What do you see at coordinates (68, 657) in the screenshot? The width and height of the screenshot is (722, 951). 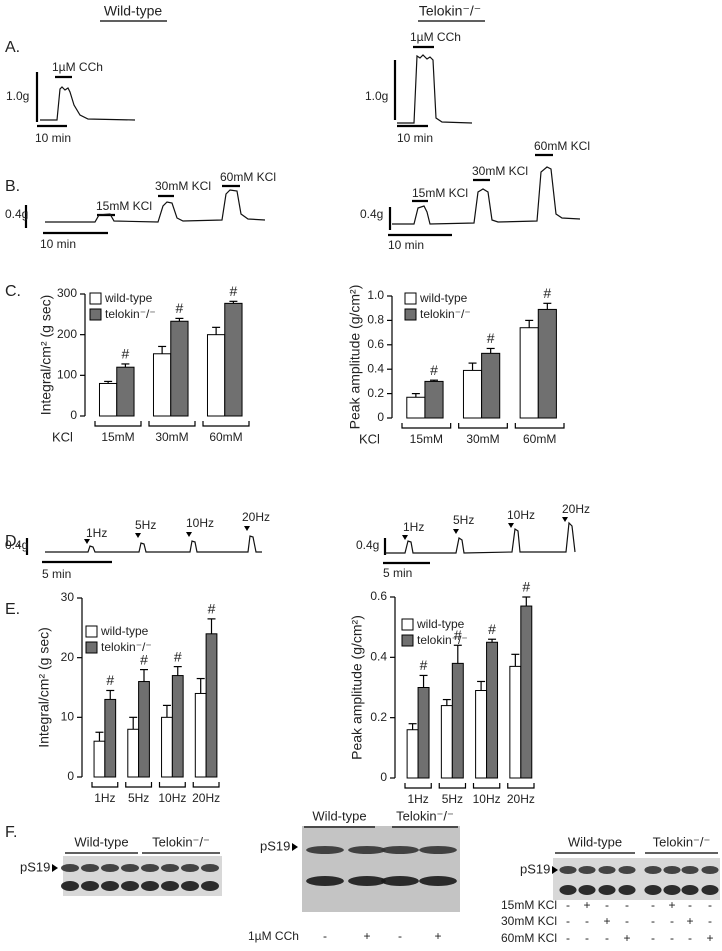 I see `y-tick-label: 20` at bounding box center [68, 657].